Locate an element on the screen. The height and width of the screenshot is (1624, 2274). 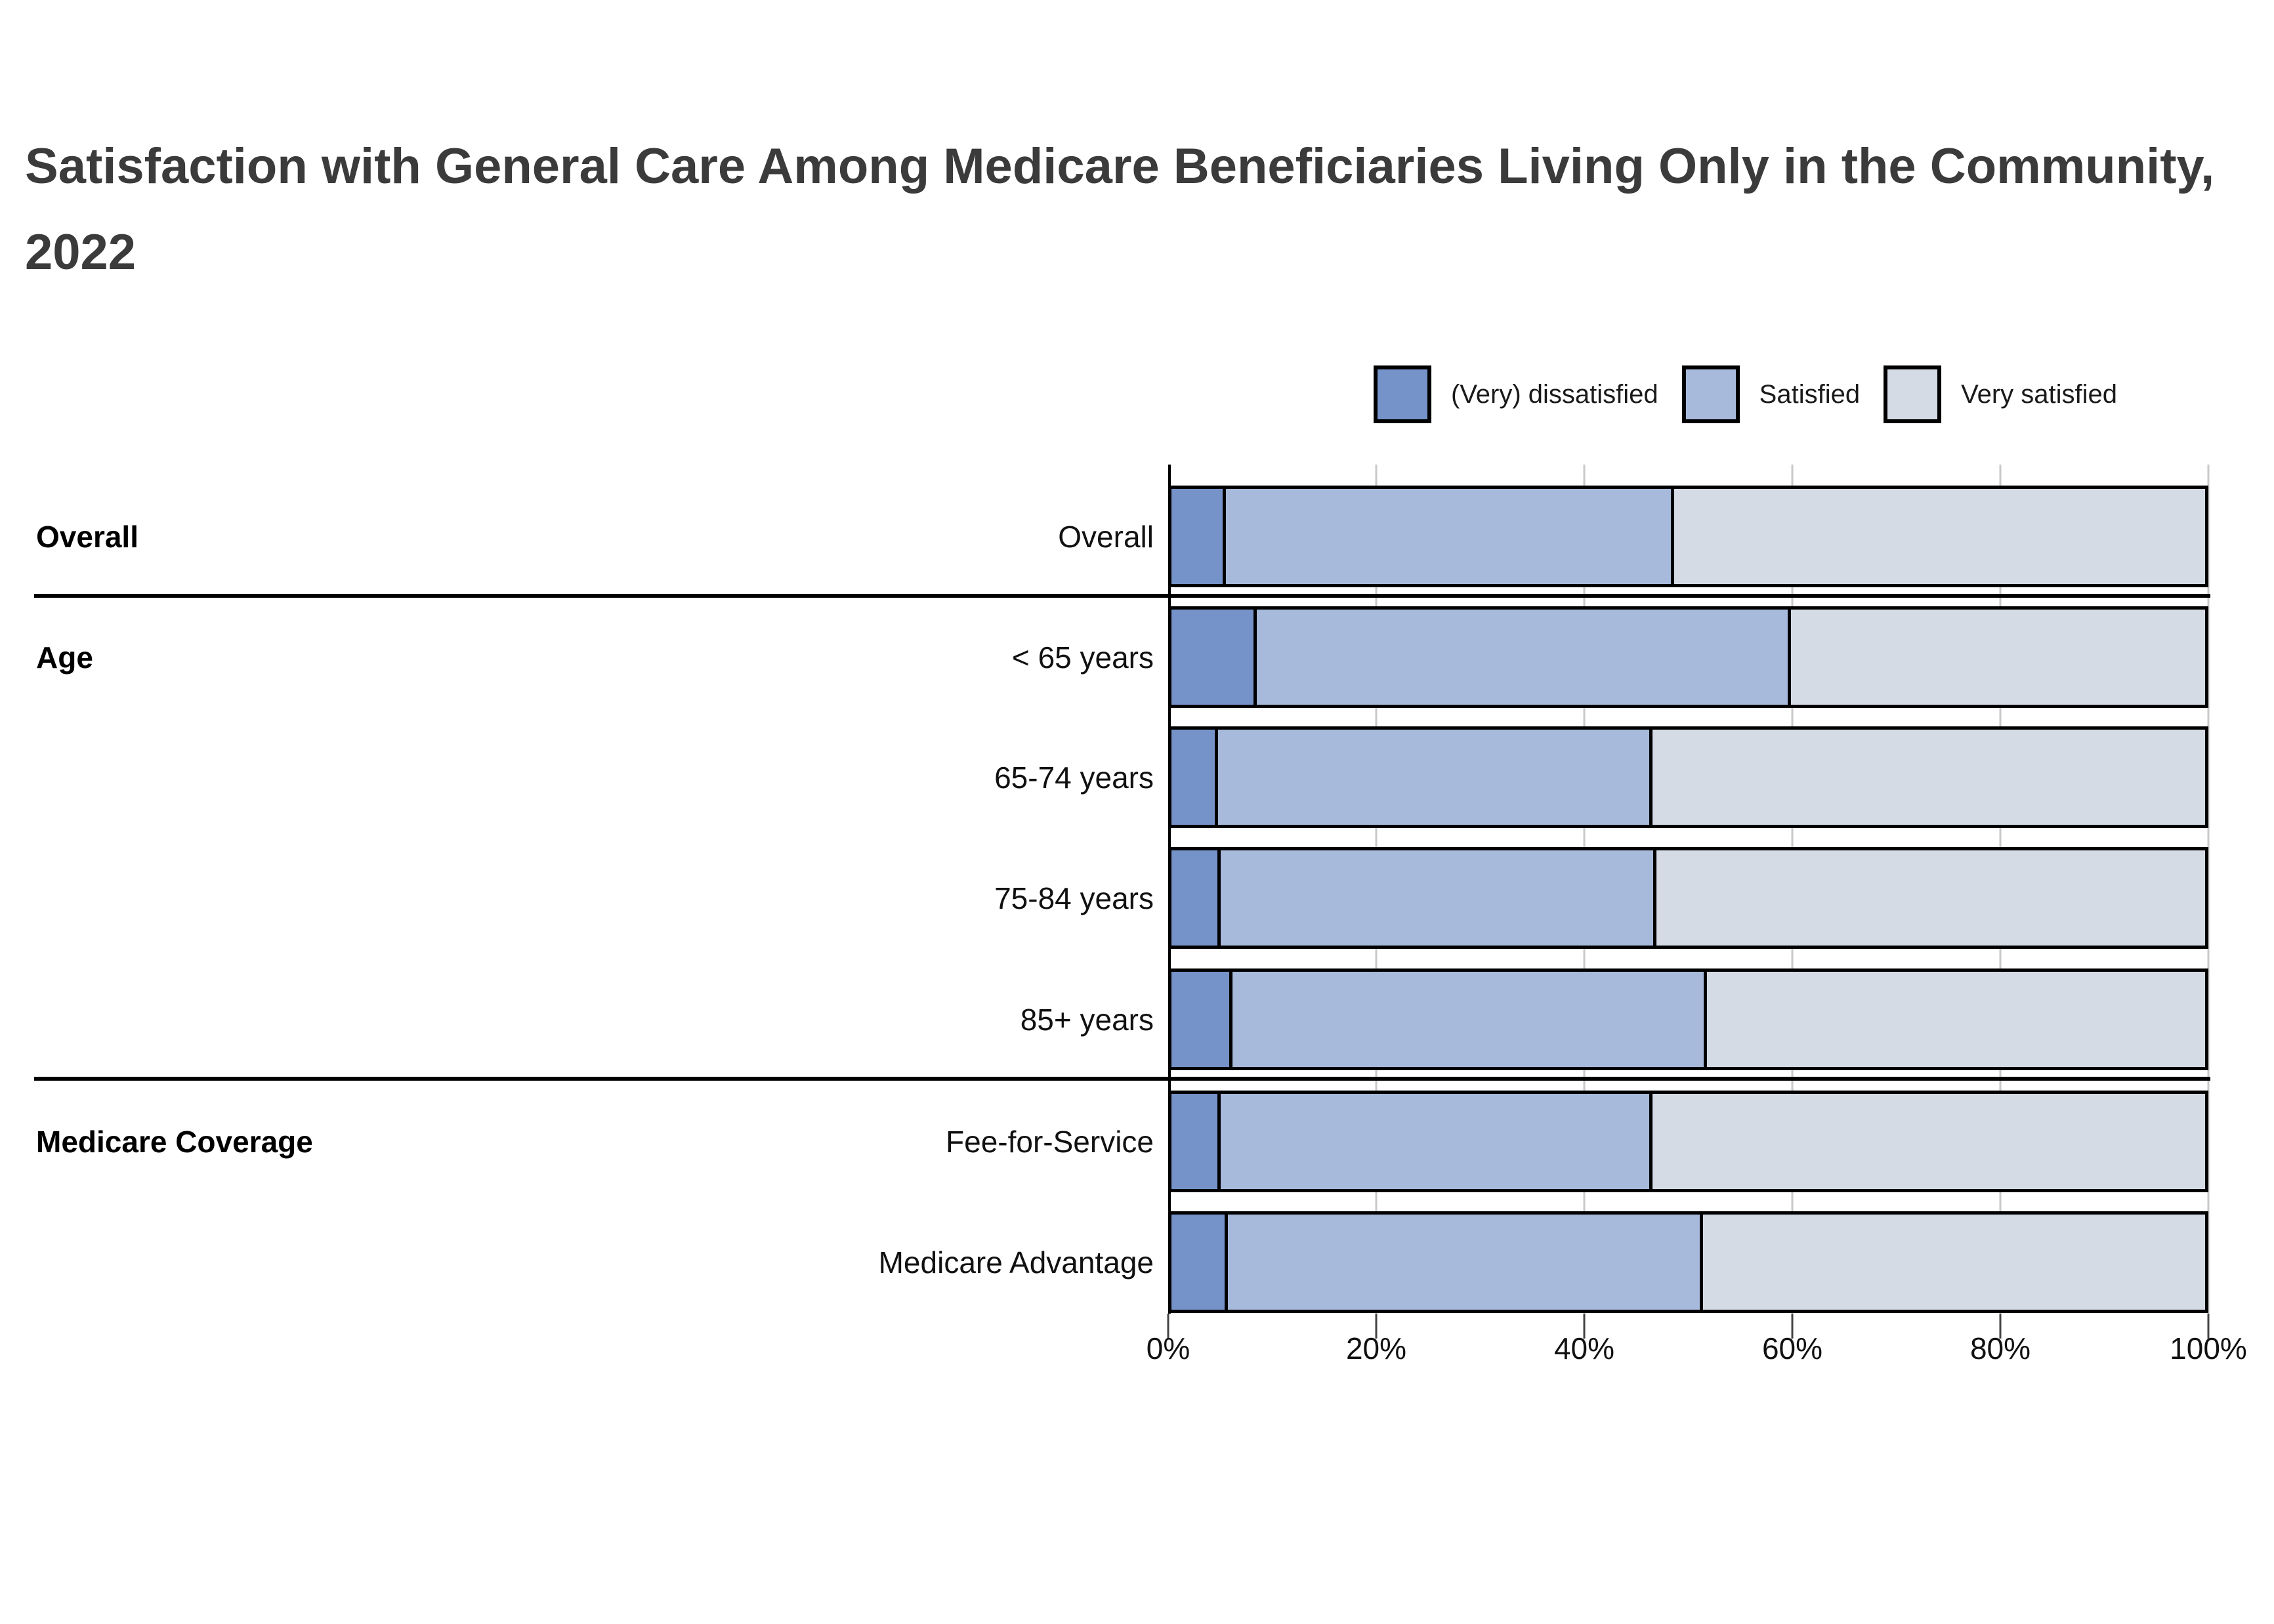
x-axis-tick-label: 0% is located at coordinates (1168, 1348).